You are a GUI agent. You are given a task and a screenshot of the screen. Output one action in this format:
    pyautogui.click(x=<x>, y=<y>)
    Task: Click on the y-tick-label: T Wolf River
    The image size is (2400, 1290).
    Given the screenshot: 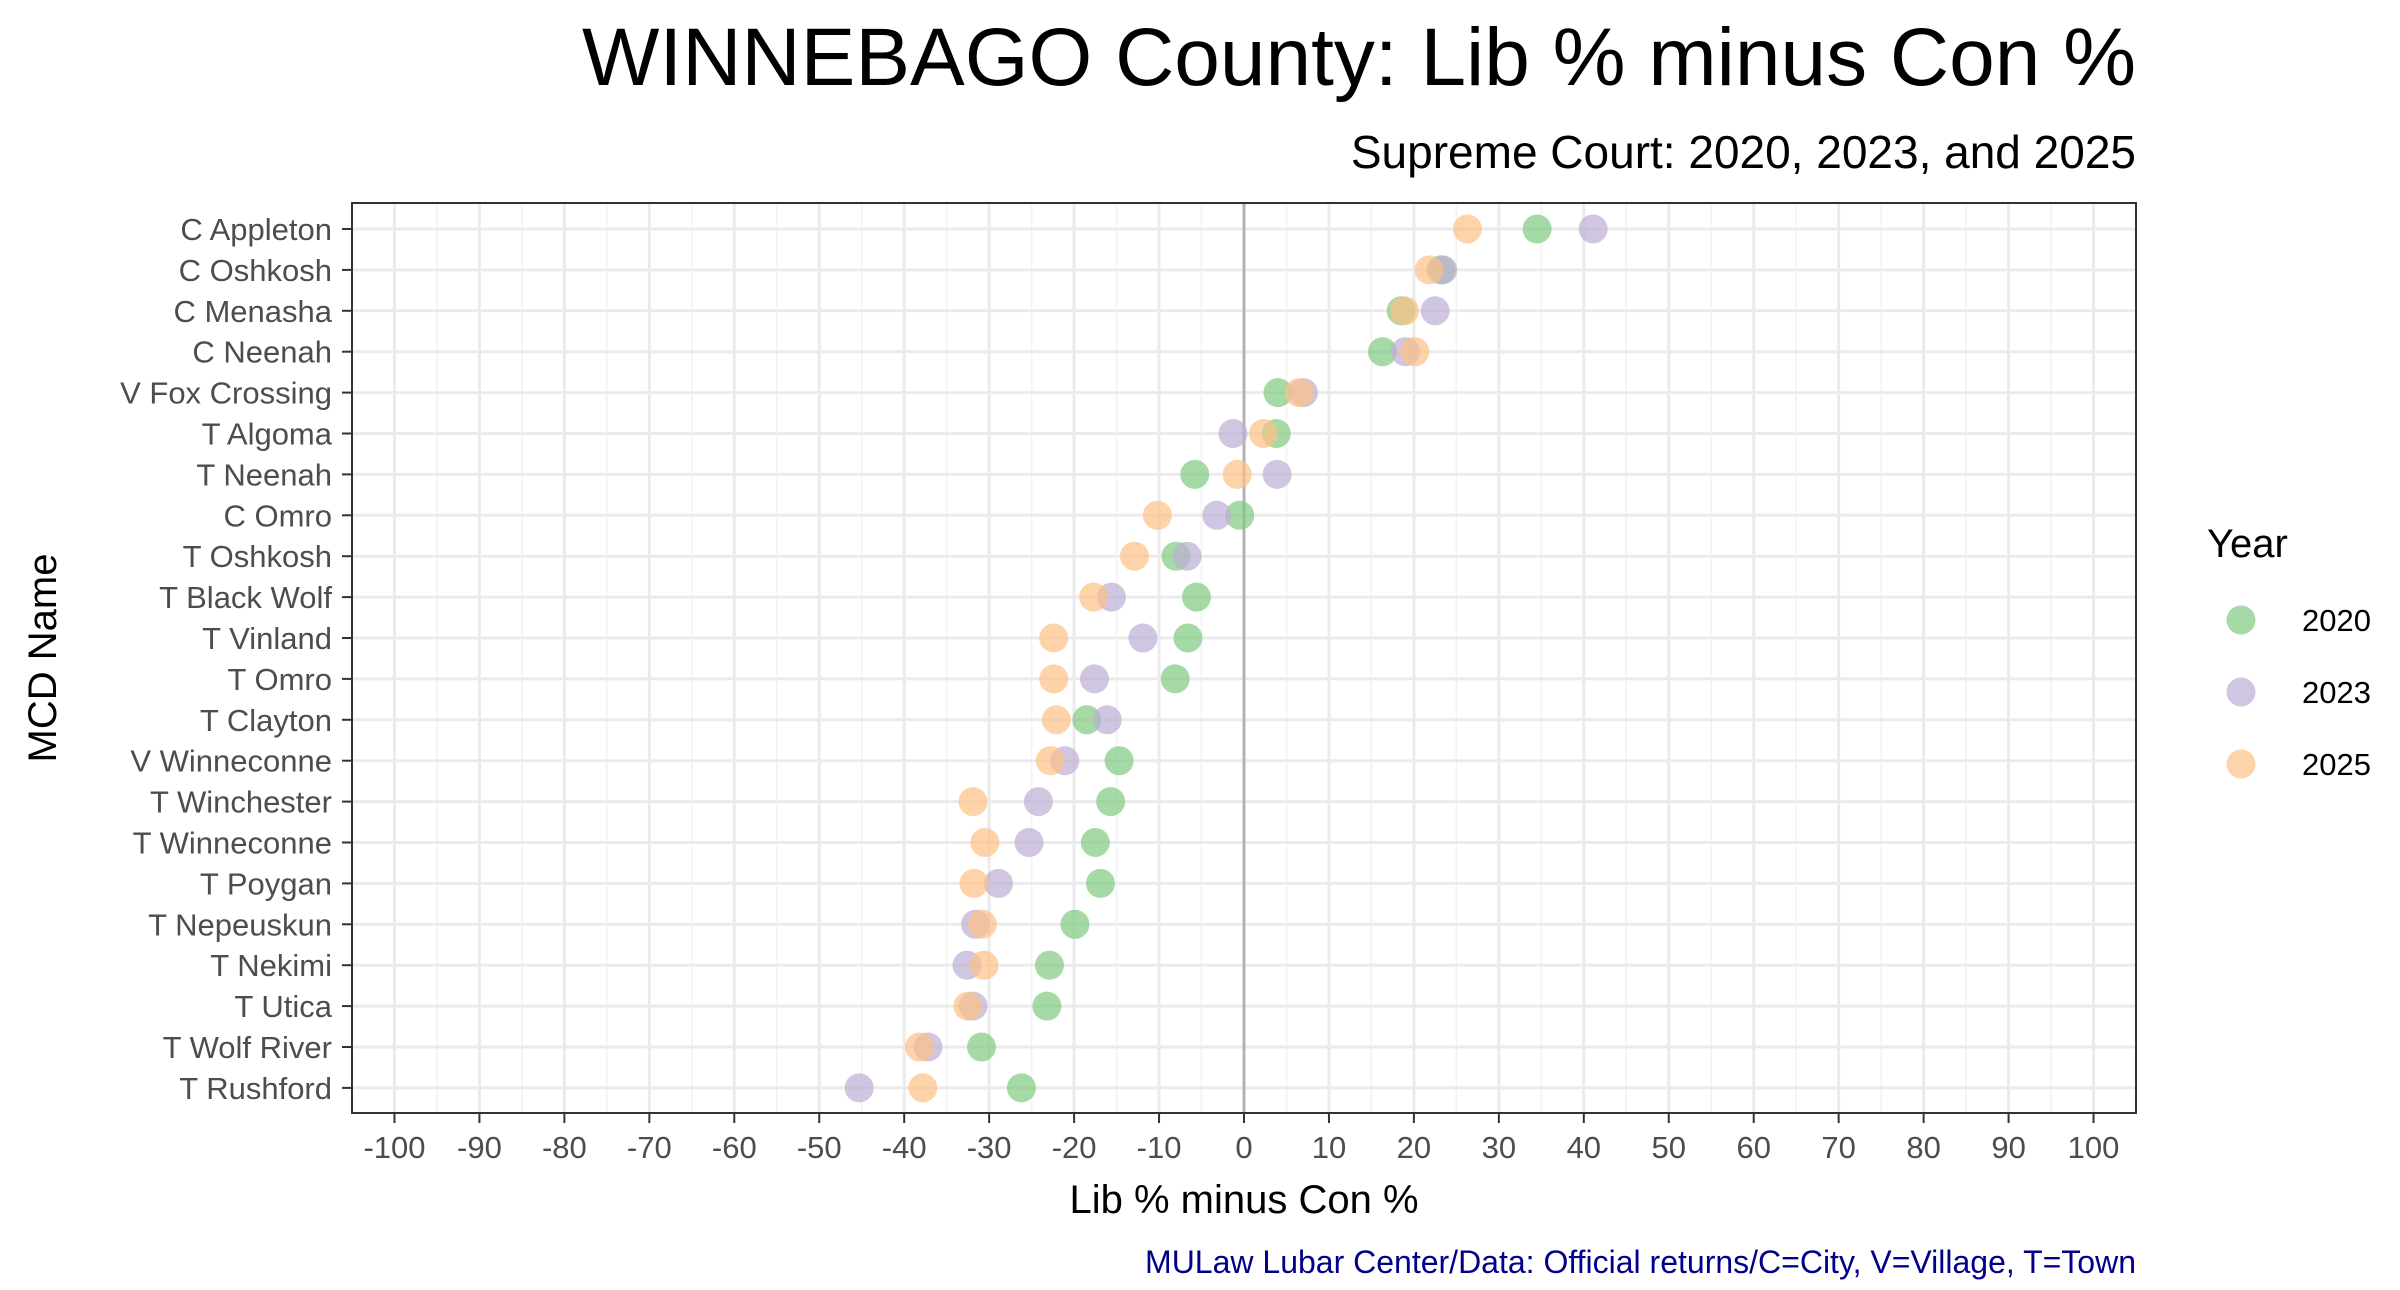 What is the action you would take?
    pyautogui.click(x=247, y=1047)
    